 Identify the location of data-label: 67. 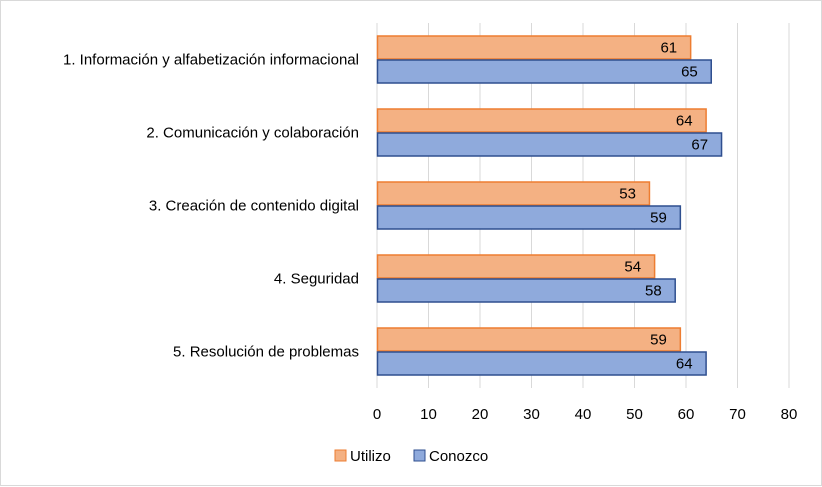
(699, 145).